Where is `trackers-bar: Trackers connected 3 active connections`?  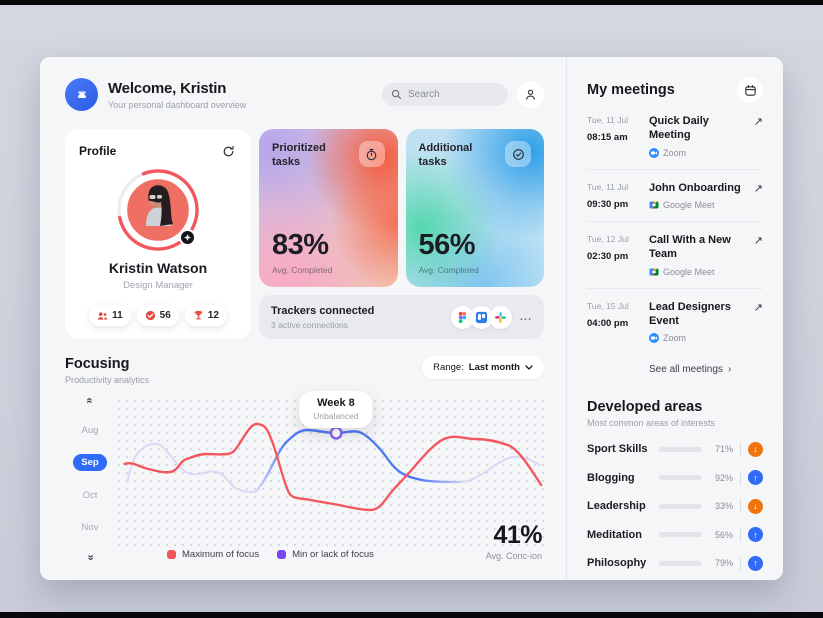 trackers-bar: Trackers connected 3 active connections is located at coordinates (401, 317).